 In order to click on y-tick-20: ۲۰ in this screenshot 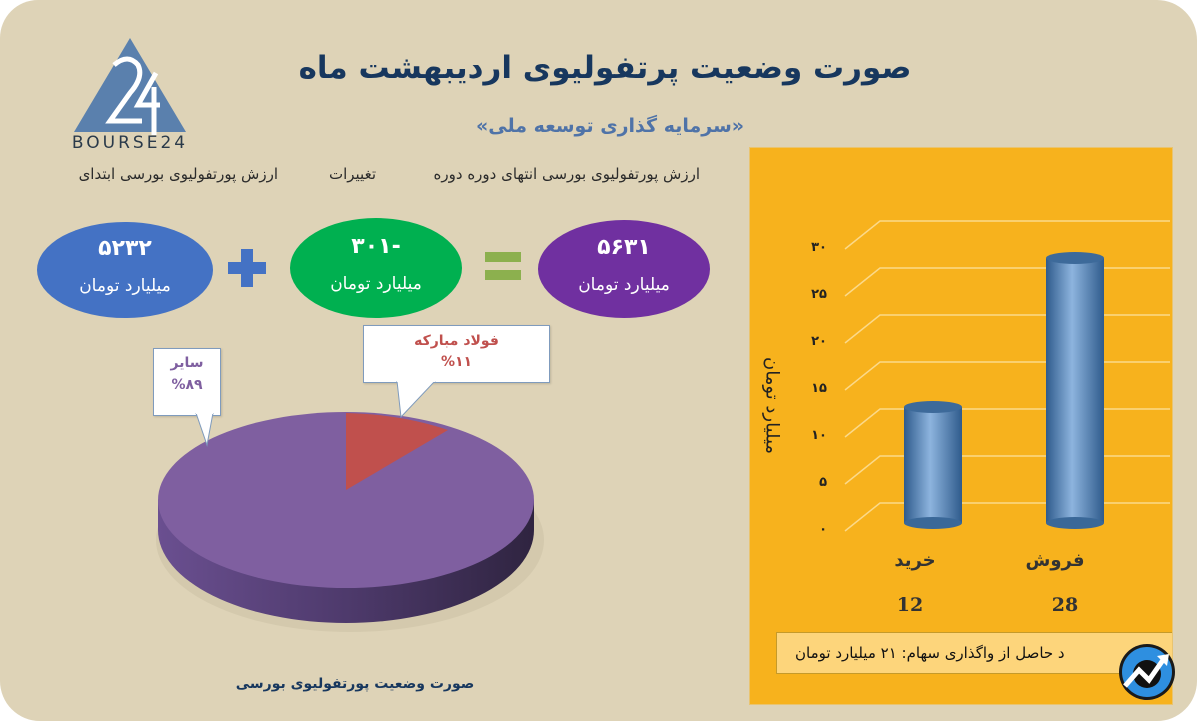, I will do `click(819, 341)`.